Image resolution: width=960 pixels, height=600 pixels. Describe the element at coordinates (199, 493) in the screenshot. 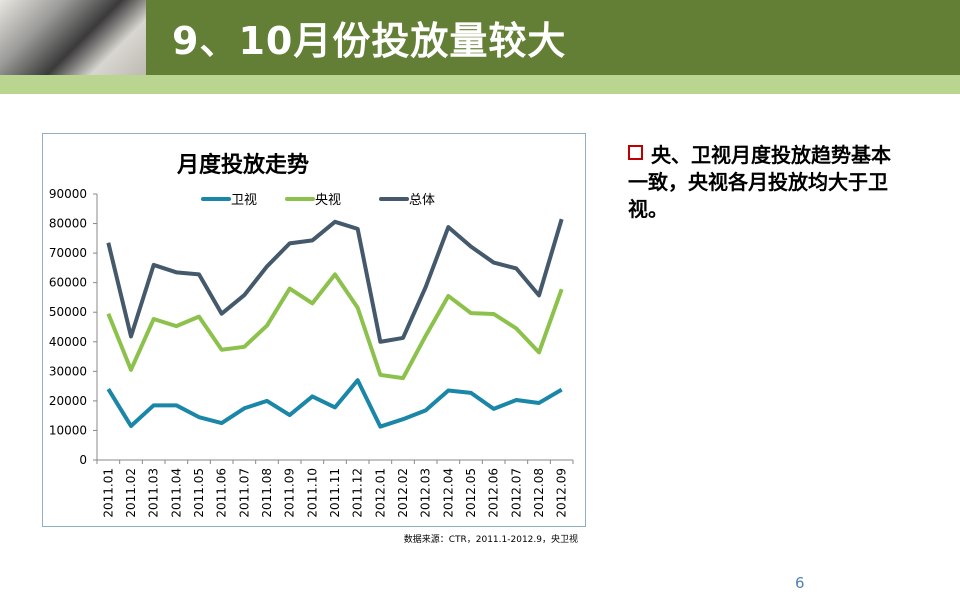

I see `x-tick-label: 2011.05` at that location.